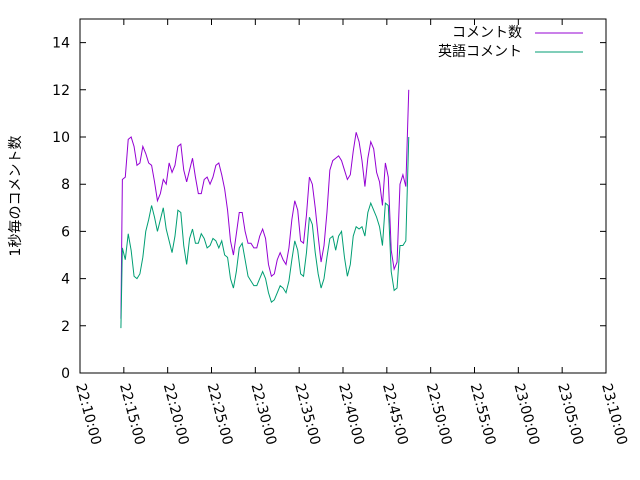 This screenshot has height=480, width=640. I want to click on y-tick-label: 8, so click(65, 185).